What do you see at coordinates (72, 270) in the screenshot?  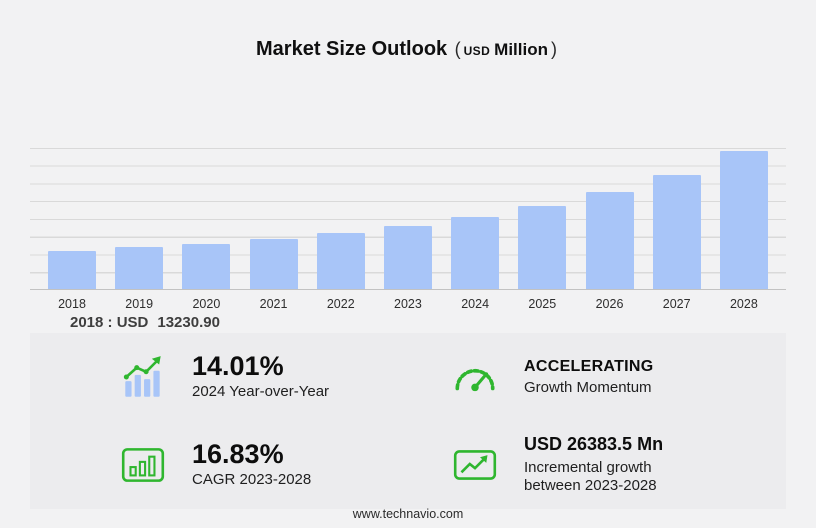 I see `bar-2018` at bounding box center [72, 270].